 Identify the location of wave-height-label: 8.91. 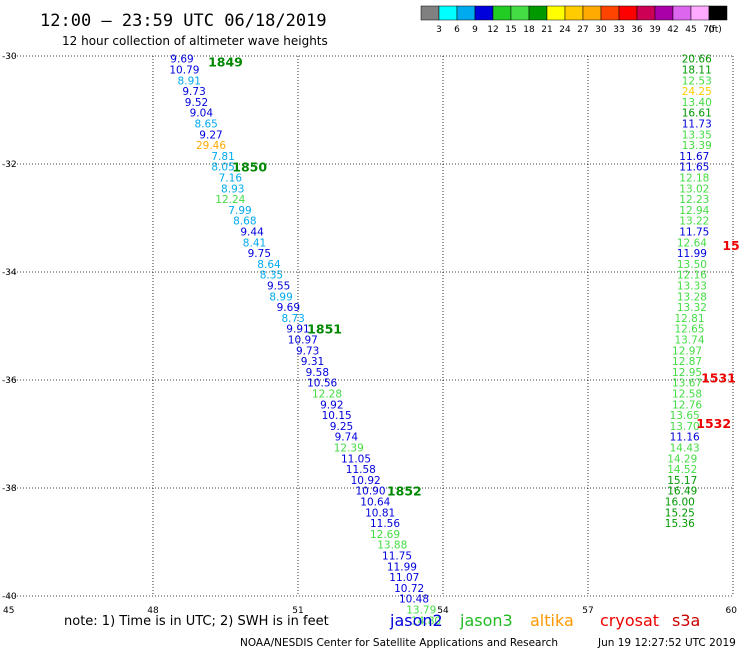
(189, 81).